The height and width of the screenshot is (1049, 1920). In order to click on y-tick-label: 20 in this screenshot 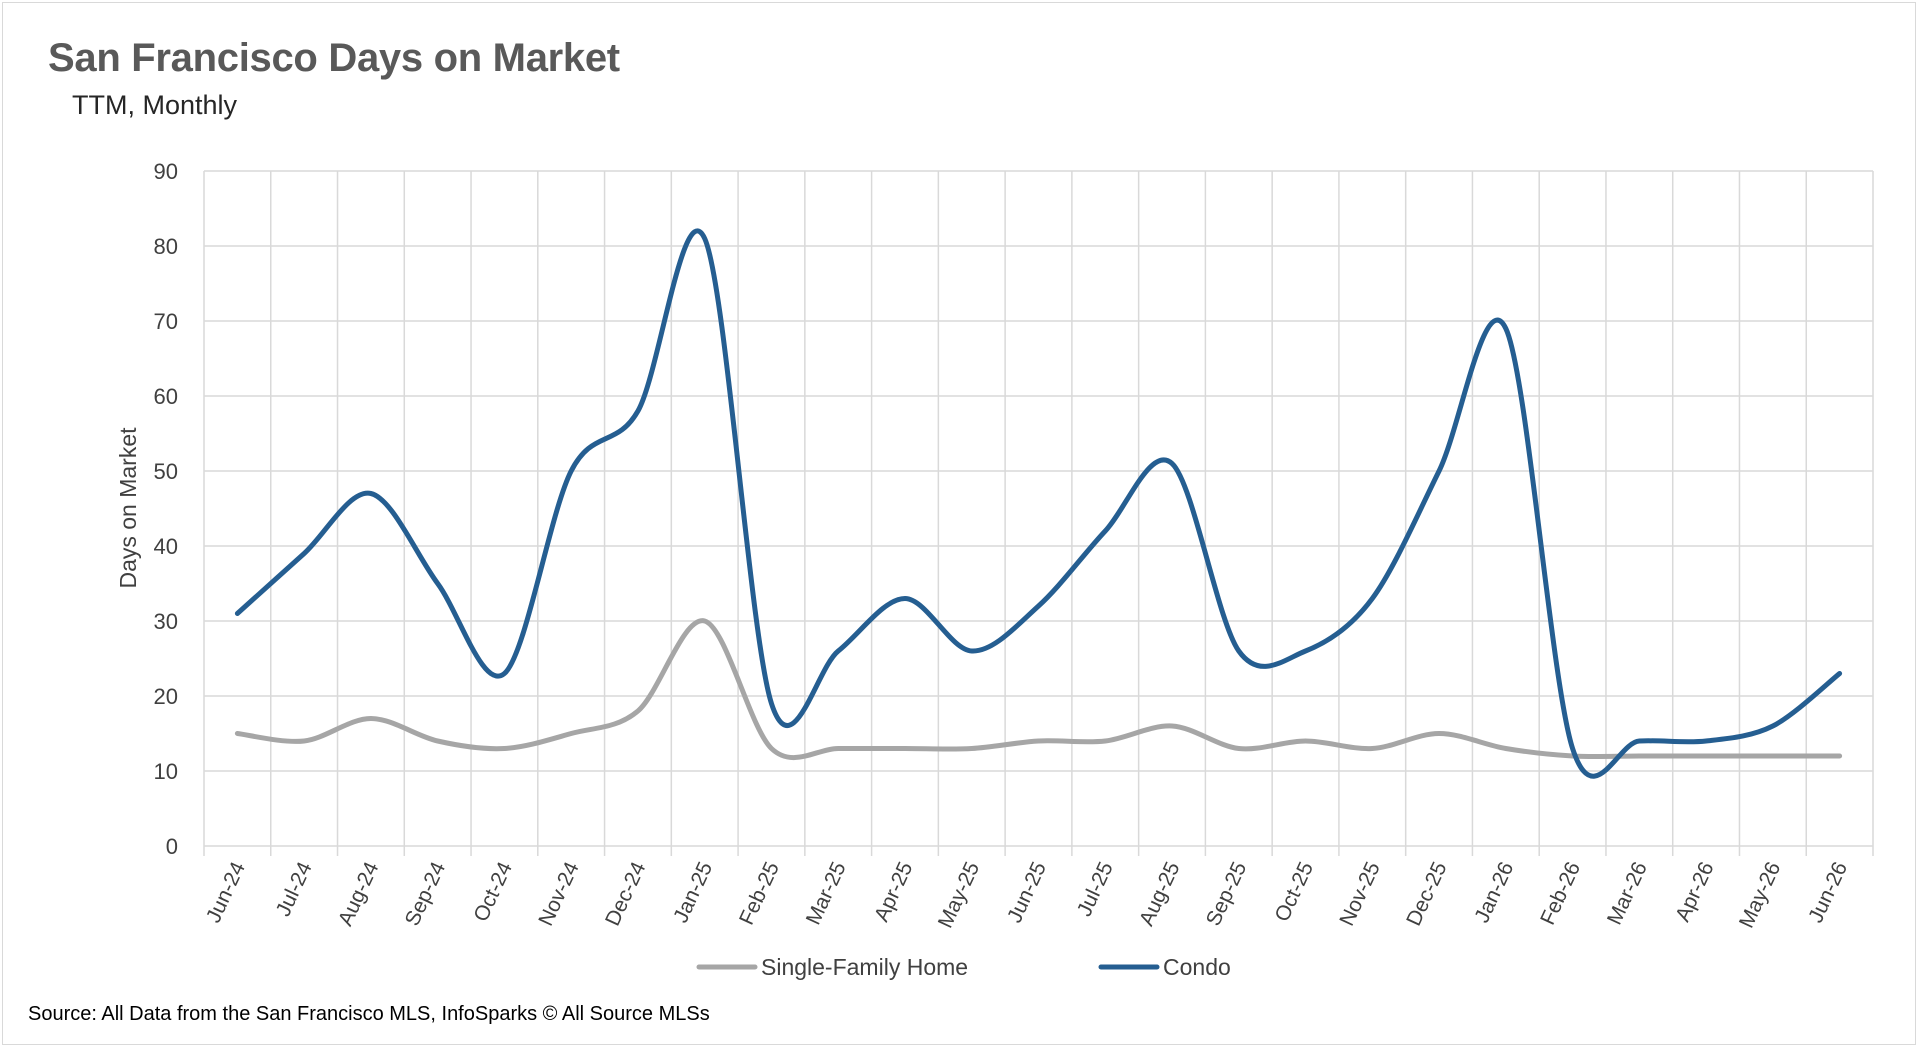, I will do `click(166, 696)`.